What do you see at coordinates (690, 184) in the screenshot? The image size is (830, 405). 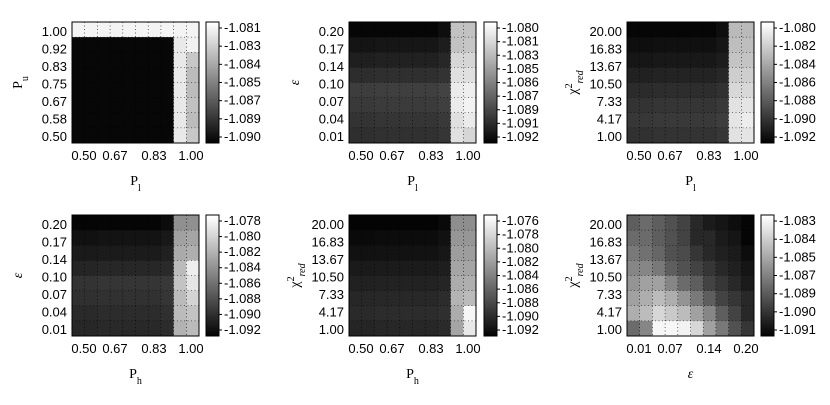 I see `x-axis-label: Pl` at bounding box center [690, 184].